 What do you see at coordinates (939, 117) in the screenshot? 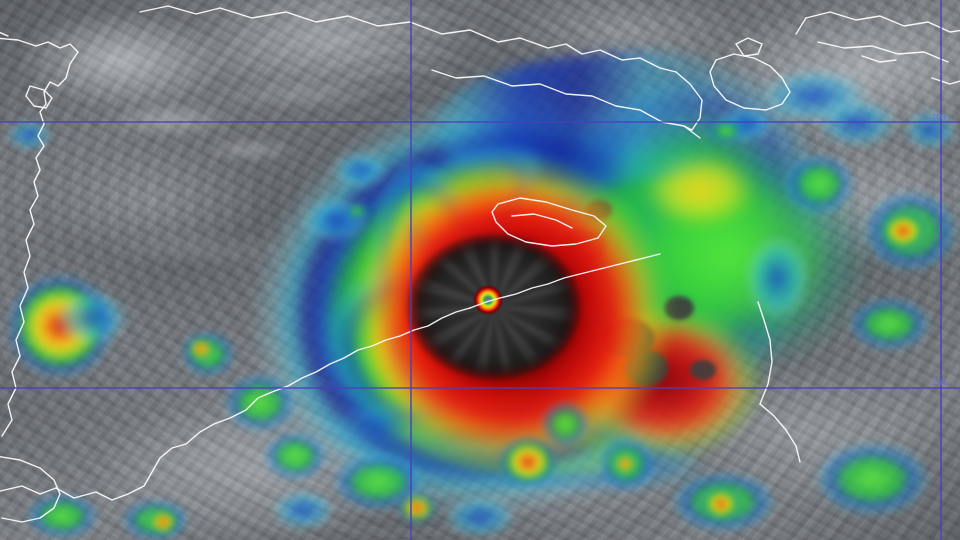
I see `gridline-label-lat-20n: 20N` at bounding box center [939, 117].